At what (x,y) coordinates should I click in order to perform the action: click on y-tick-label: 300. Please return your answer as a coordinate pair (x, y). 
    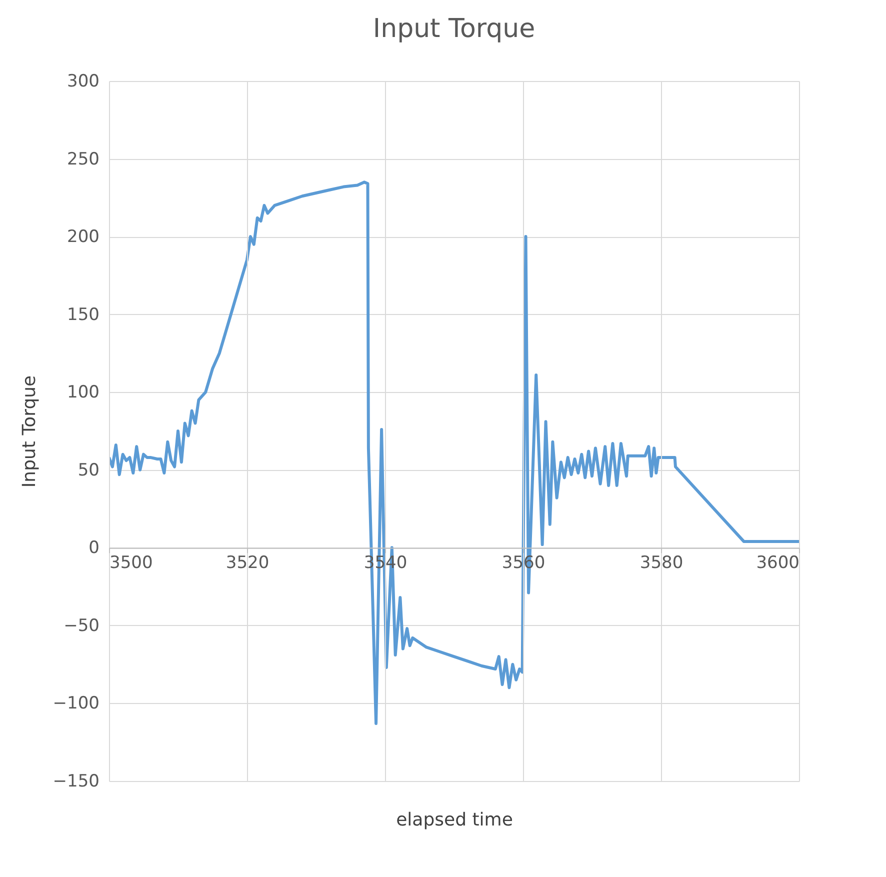
    Looking at the image, I should click on (83, 82).